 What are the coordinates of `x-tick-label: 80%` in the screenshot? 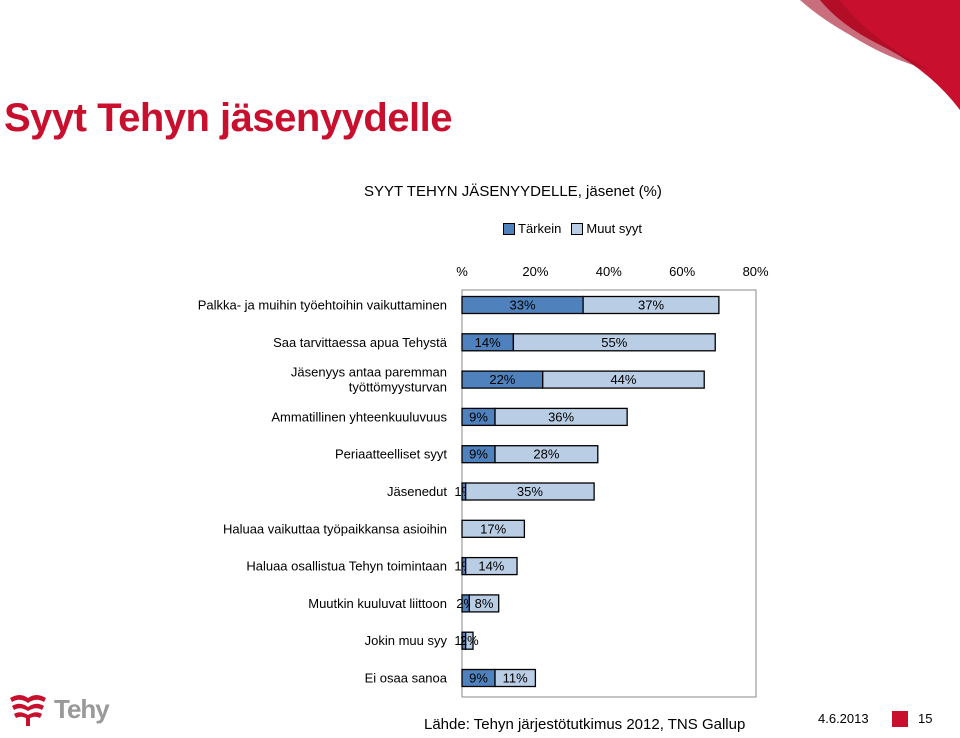 It's located at (756, 271).